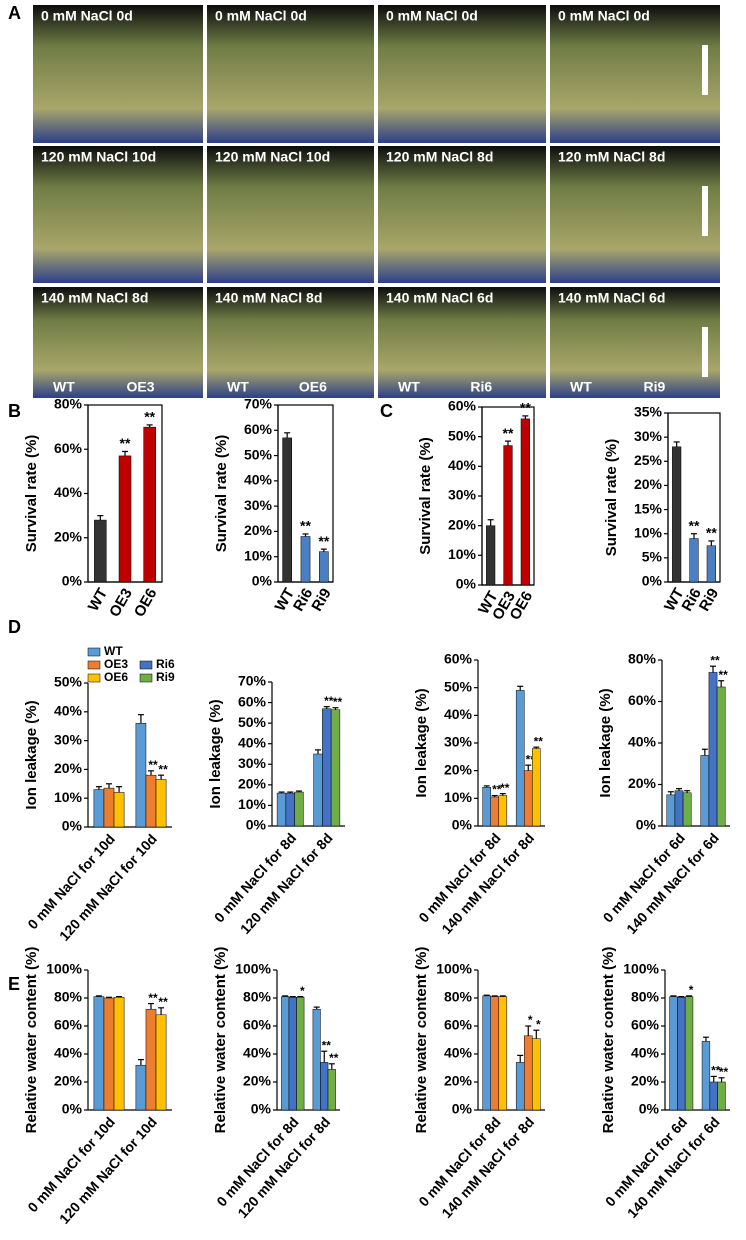  Describe the element at coordinates (604, 16) in the screenshot. I see `photo-label: 0 mM NaCl 0d` at that location.